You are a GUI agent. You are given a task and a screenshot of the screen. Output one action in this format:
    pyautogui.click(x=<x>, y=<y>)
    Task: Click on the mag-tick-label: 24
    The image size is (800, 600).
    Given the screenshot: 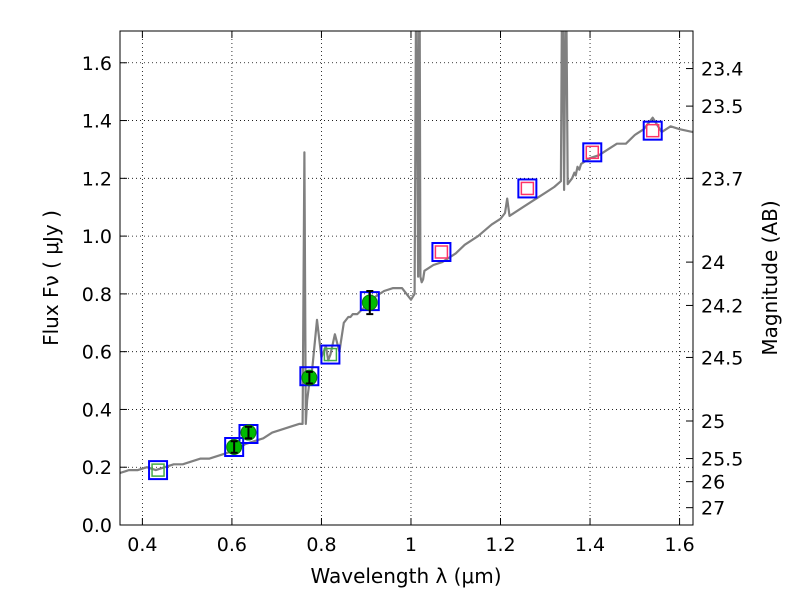 What is the action you would take?
    pyautogui.click(x=713, y=263)
    